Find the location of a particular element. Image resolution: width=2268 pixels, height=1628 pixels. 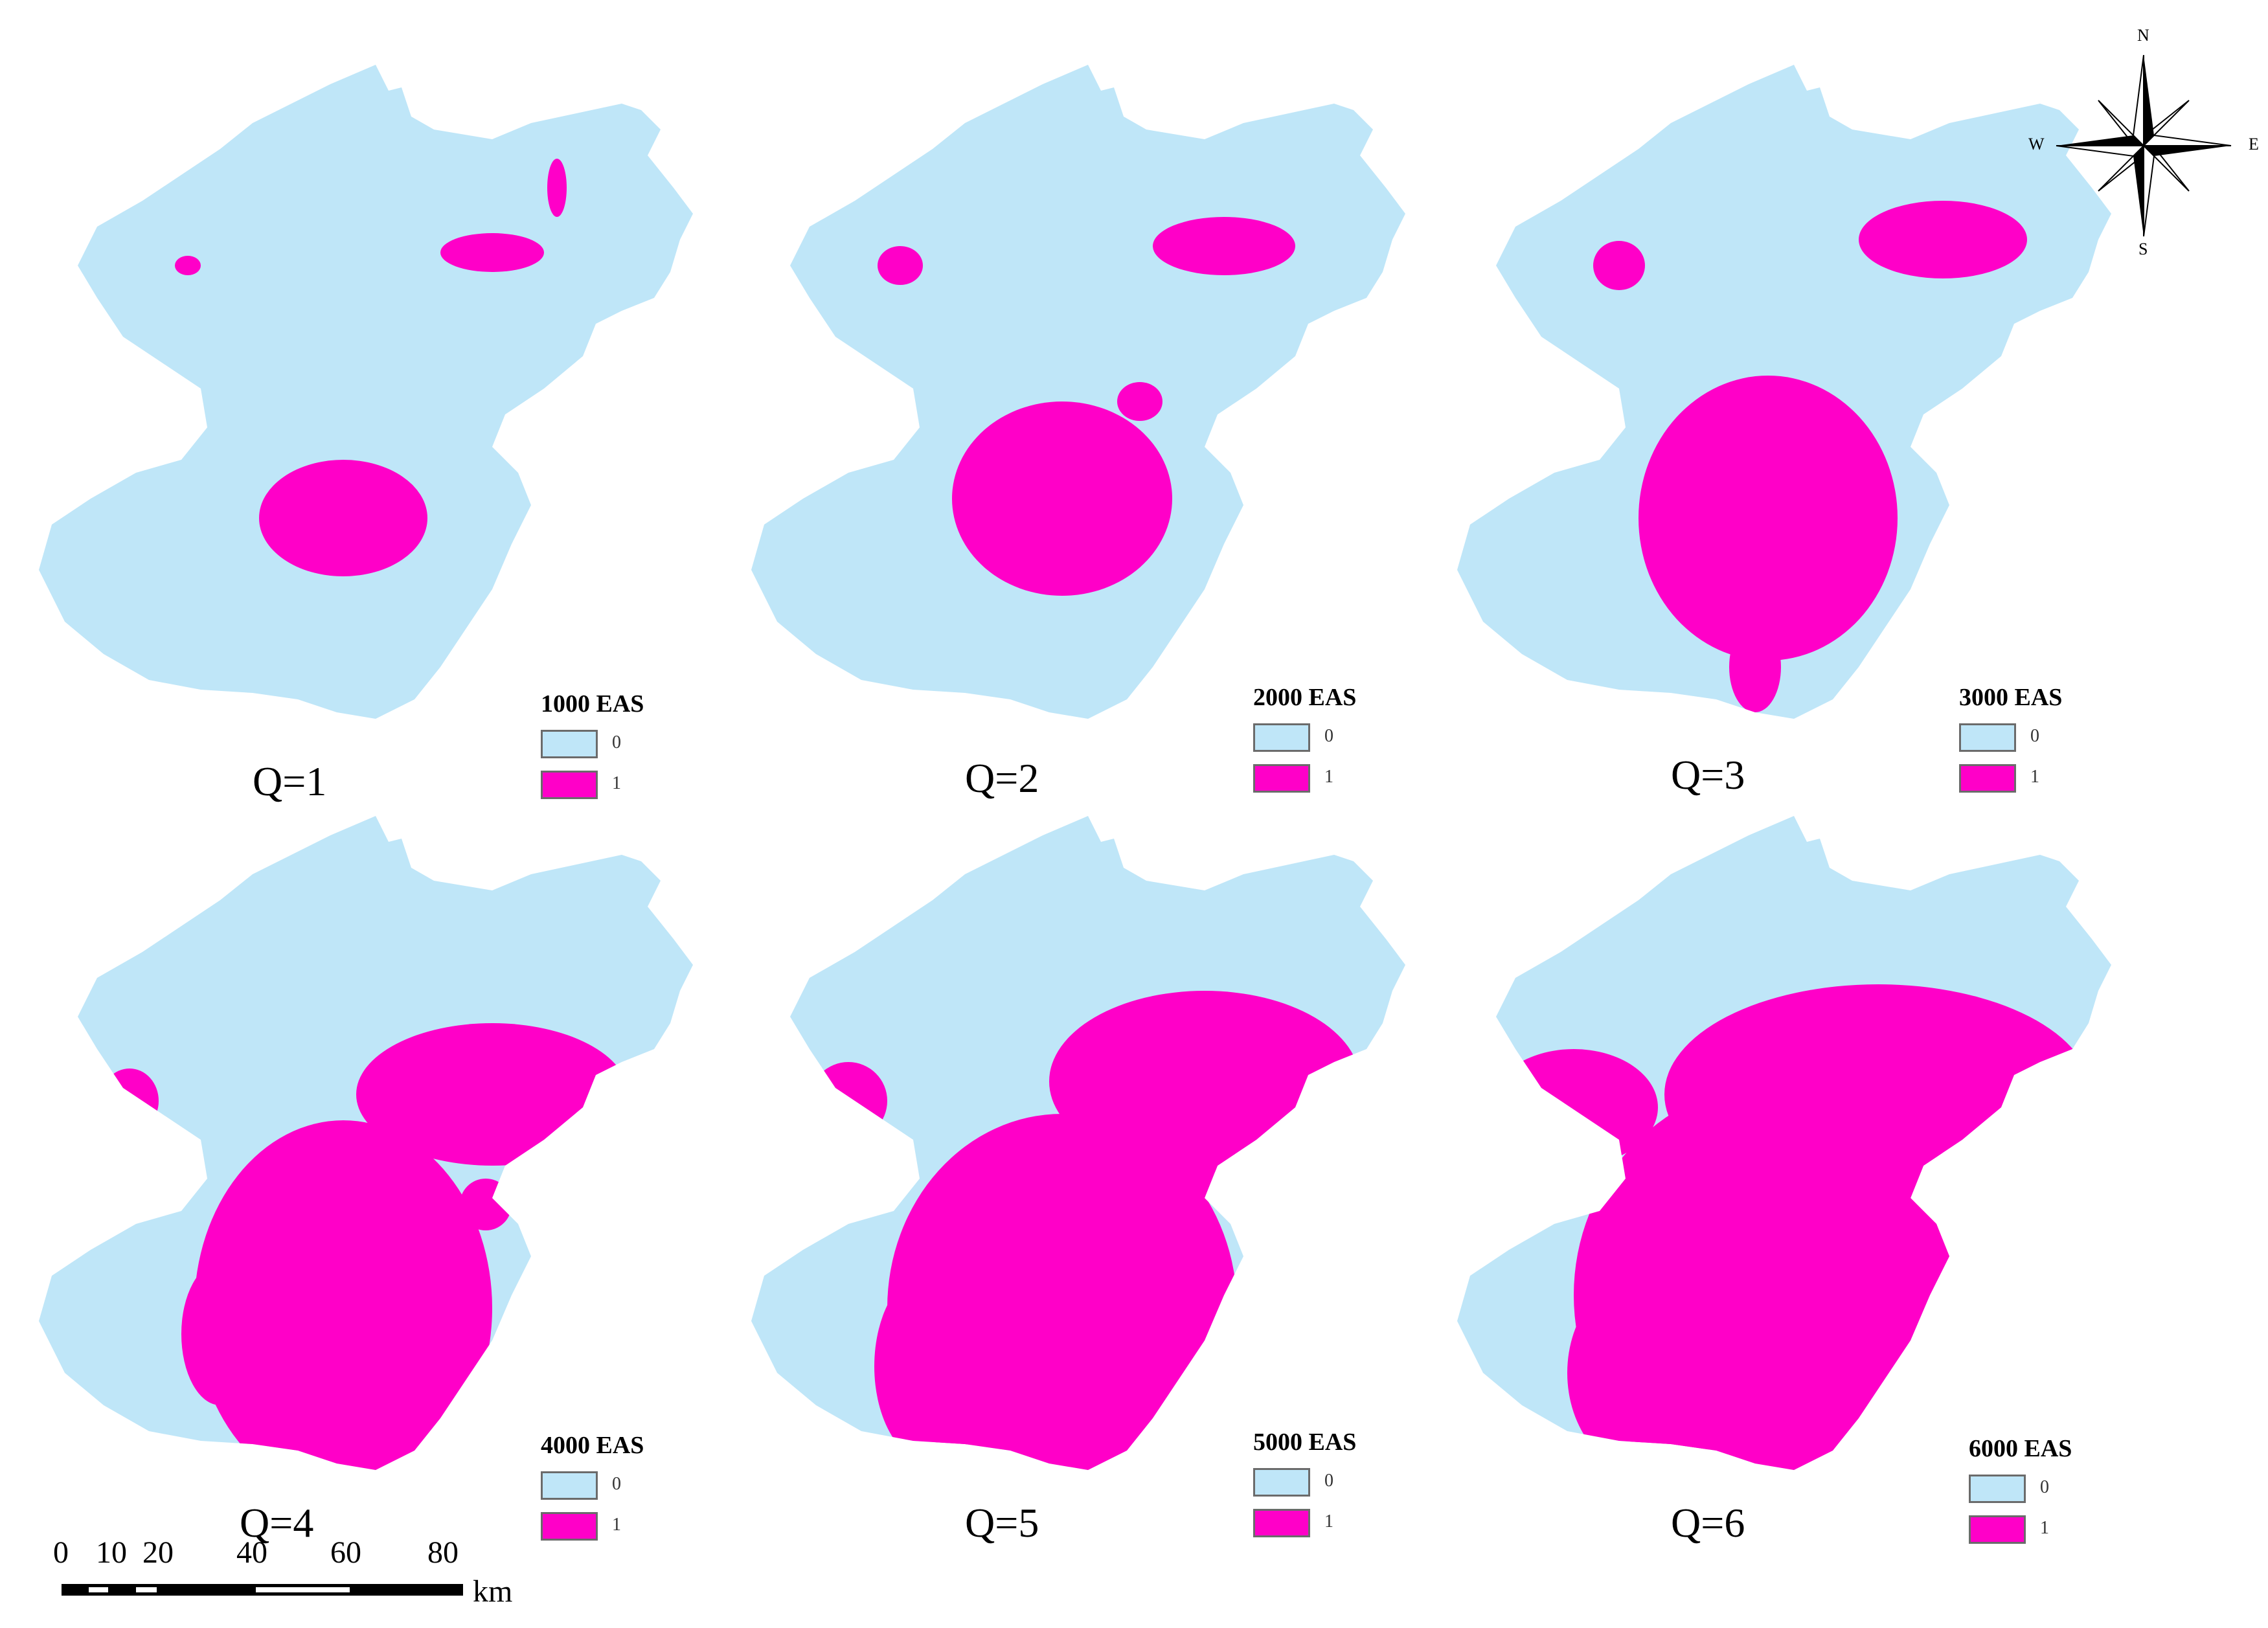

legend: 3000 EAS 0 1 is located at coordinates (2043, 748).